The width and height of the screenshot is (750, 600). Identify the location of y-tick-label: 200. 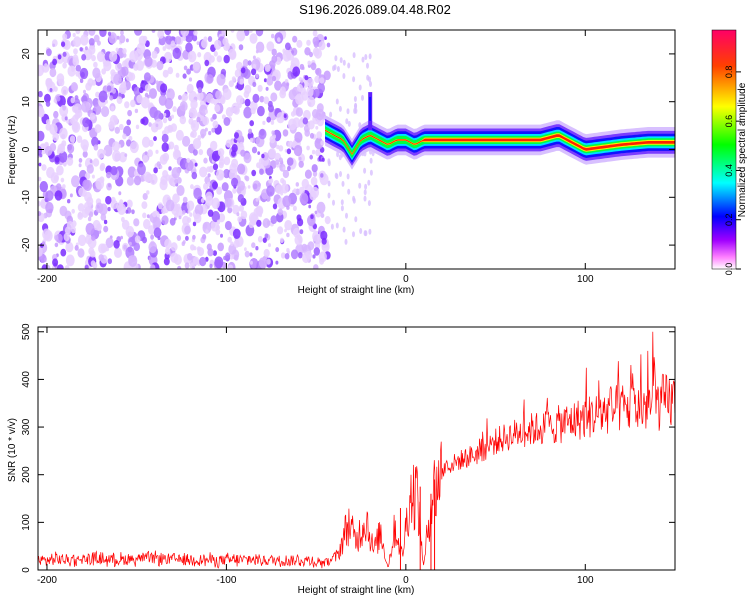
(26, 474).